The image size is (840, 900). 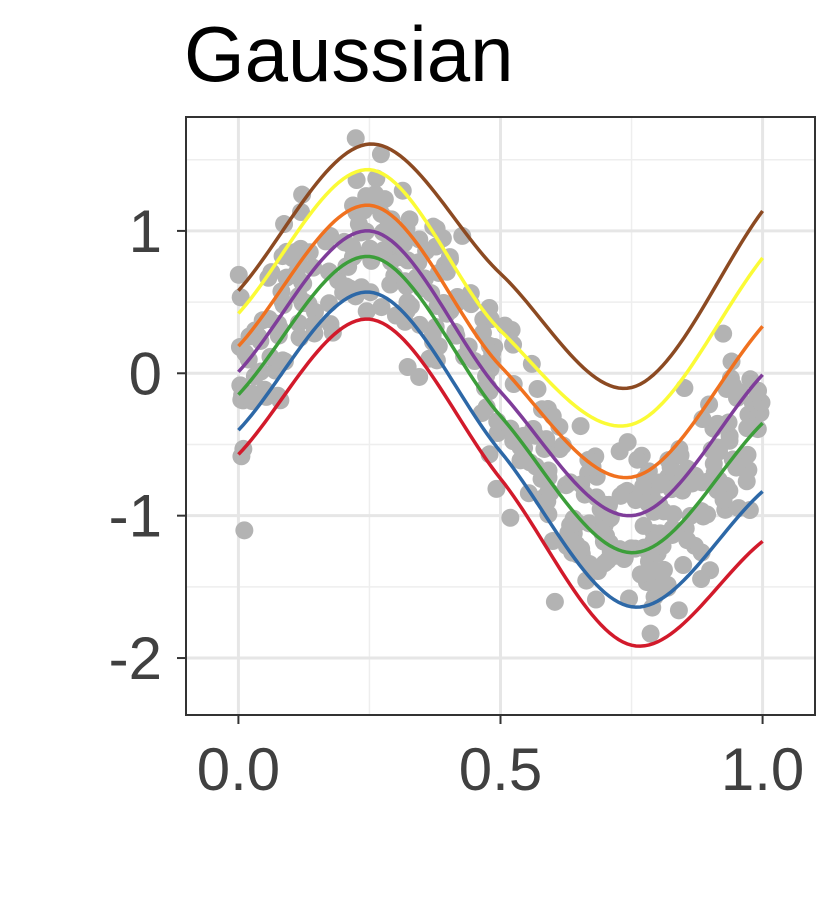 I want to click on y-tick-label: 1, so click(x=145, y=231).